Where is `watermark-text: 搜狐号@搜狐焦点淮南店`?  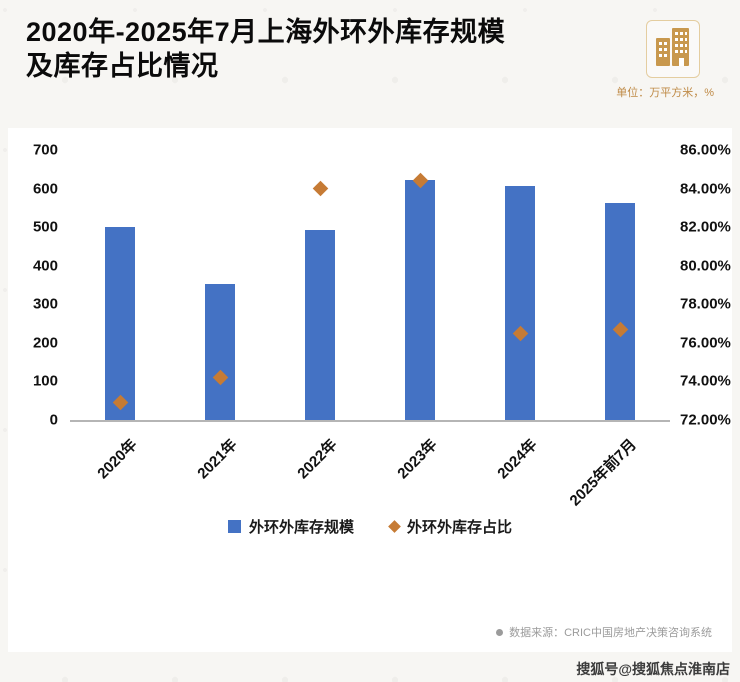 watermark-text: 搜狐号@搜狐焦点淮南店 is located at coordinates (653, 669).